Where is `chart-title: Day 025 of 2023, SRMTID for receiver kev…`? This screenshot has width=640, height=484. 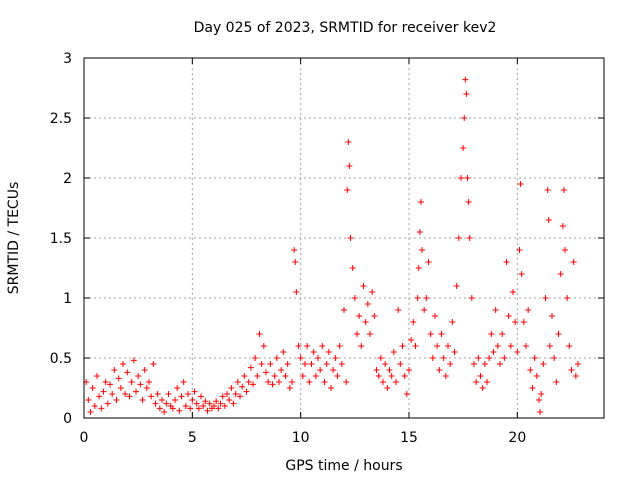 chart-title: Day 025 of 2023, SRMTID for receiver kev… is located at coordinates (345, 28).